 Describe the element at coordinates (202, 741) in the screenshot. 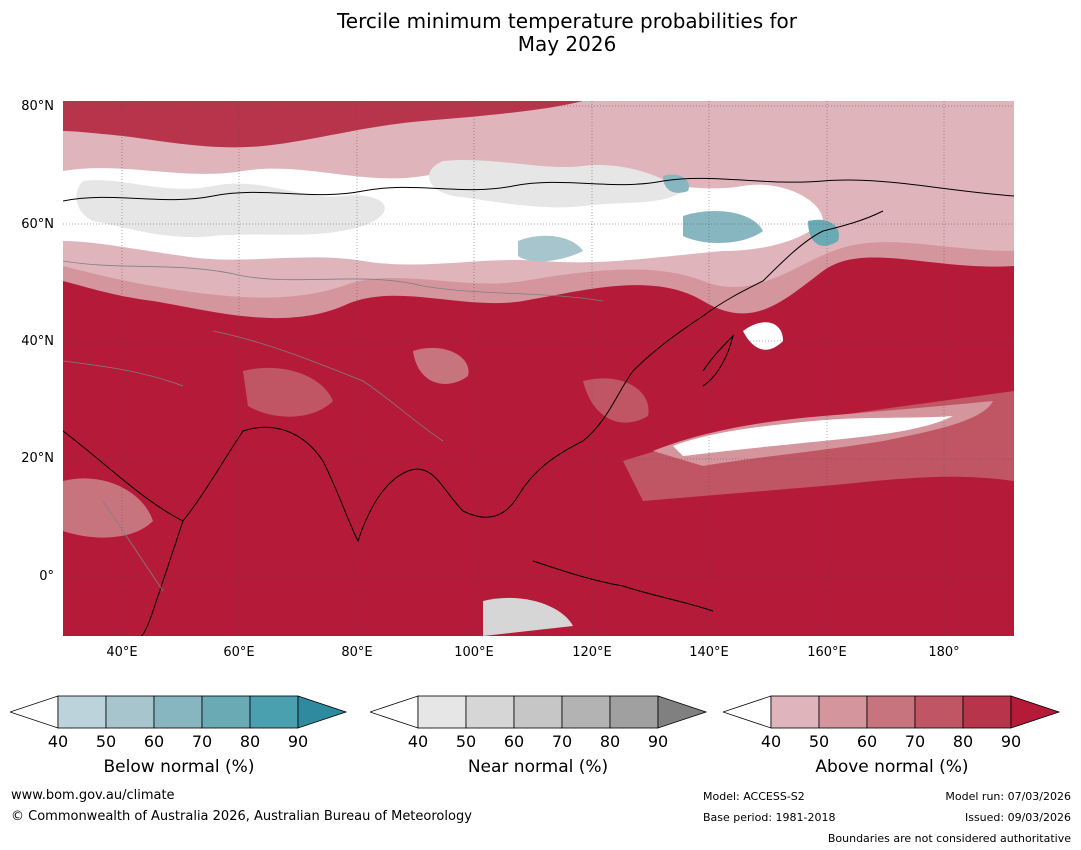

I see `below-tick: 70` at that location.